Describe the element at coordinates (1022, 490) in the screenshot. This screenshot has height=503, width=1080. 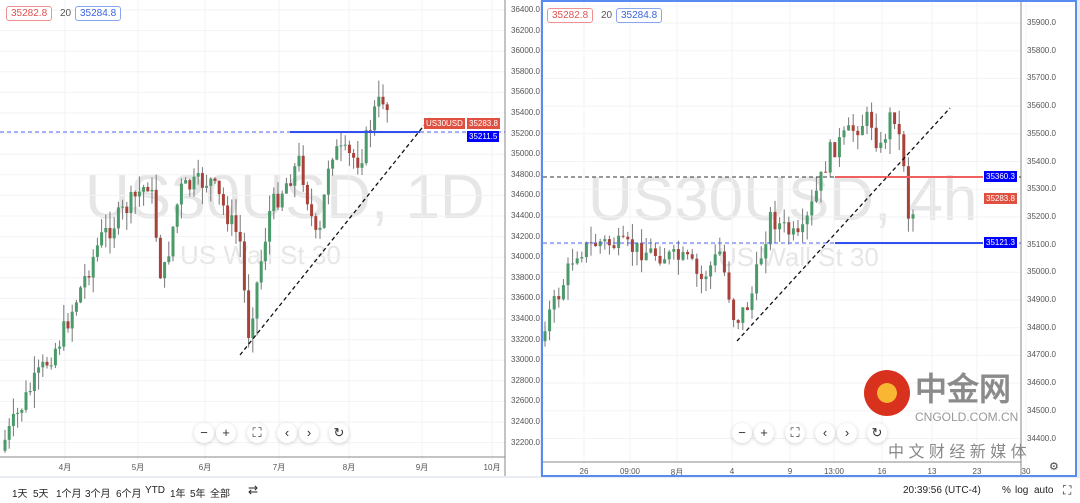
I see `log-toggle: log` at that location.